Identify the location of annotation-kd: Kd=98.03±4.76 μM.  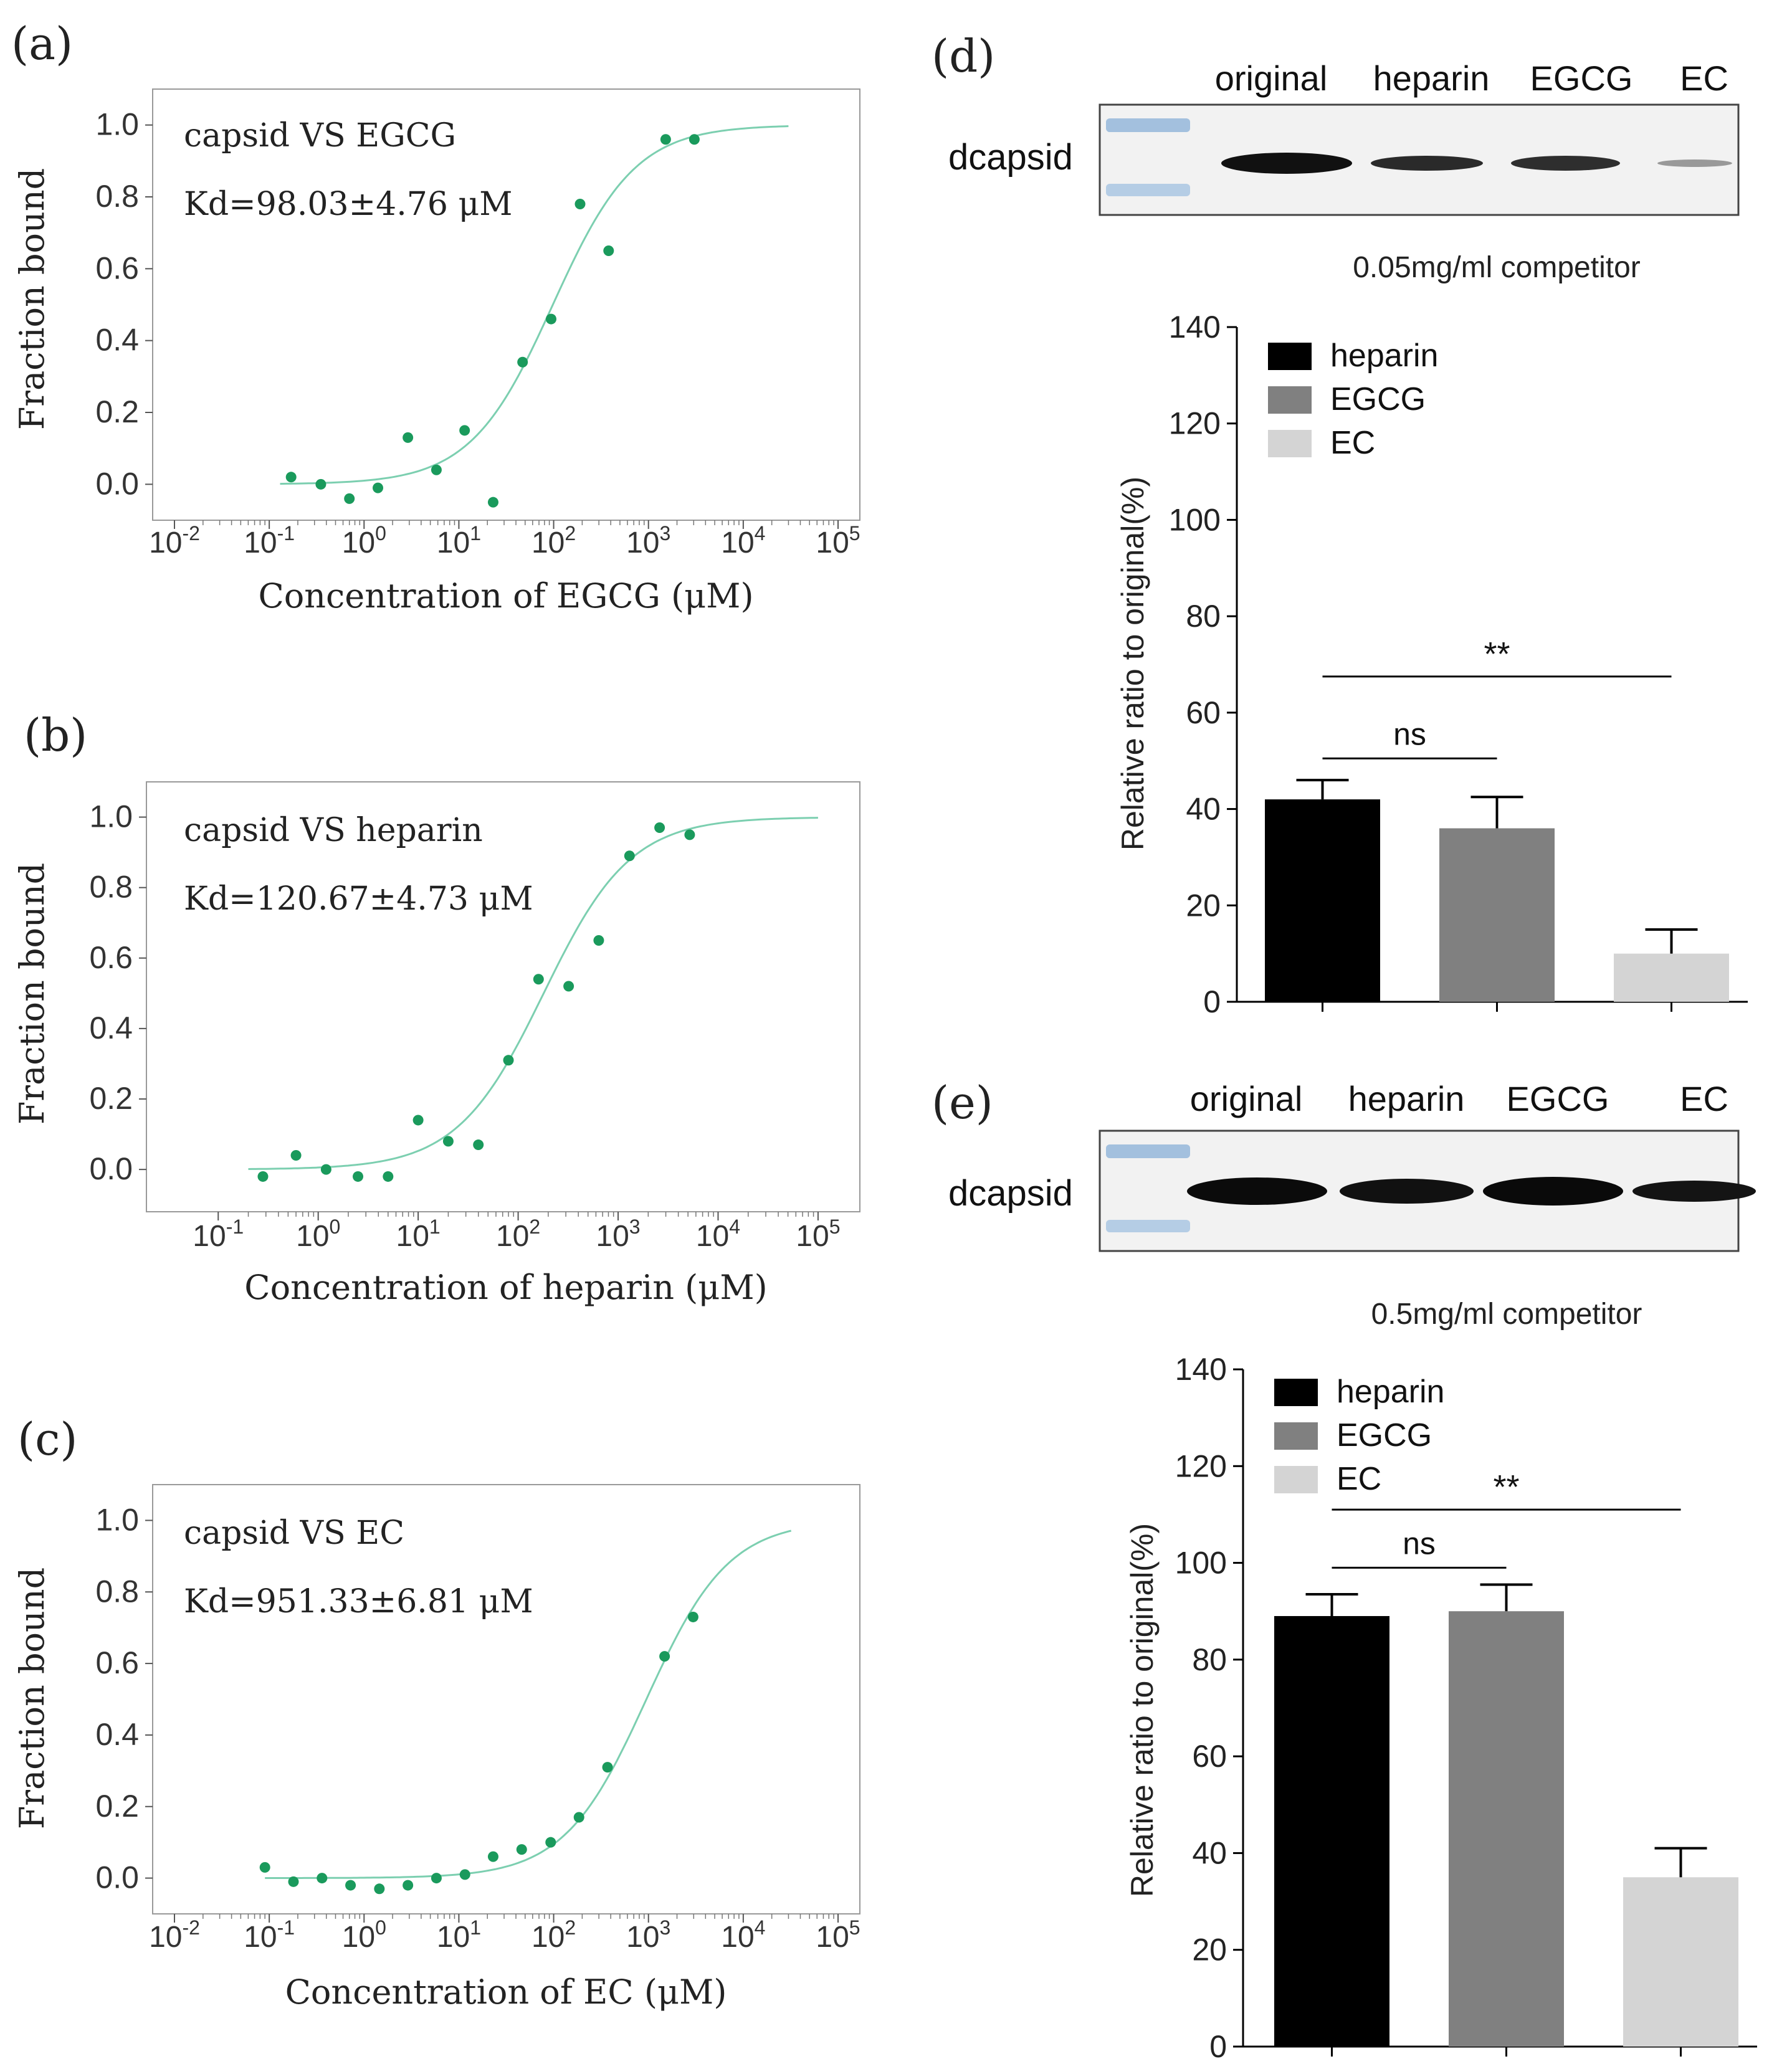
(348, 204).